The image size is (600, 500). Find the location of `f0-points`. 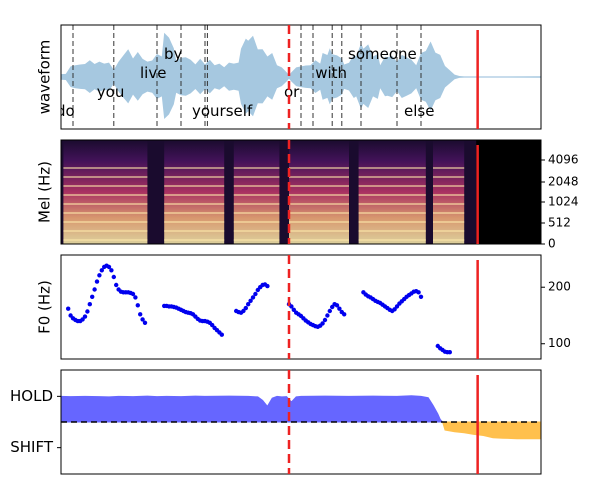

f0-points is located at coordinates (259, 309).